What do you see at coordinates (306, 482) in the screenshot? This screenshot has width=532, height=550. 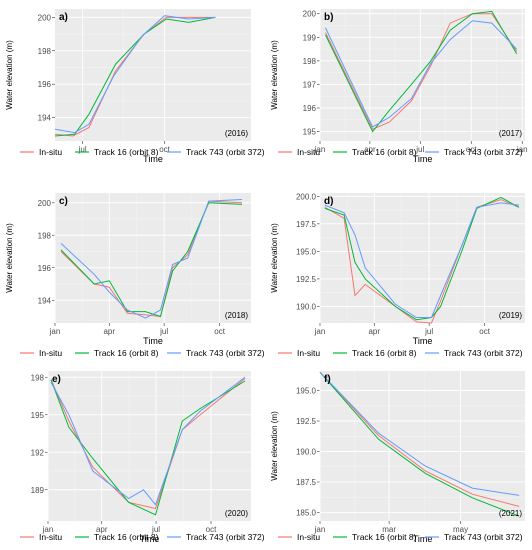 I see `y-tick-label: 187.5` at bounding box center [306, 482].